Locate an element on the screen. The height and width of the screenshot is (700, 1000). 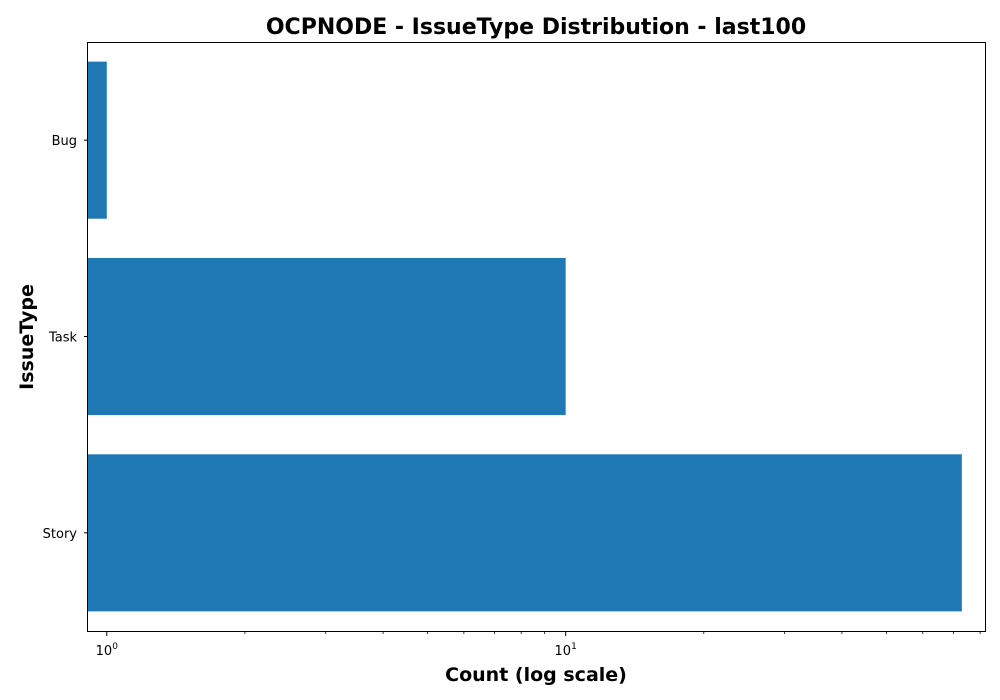
bar-task is located at coordinates (327, 336).